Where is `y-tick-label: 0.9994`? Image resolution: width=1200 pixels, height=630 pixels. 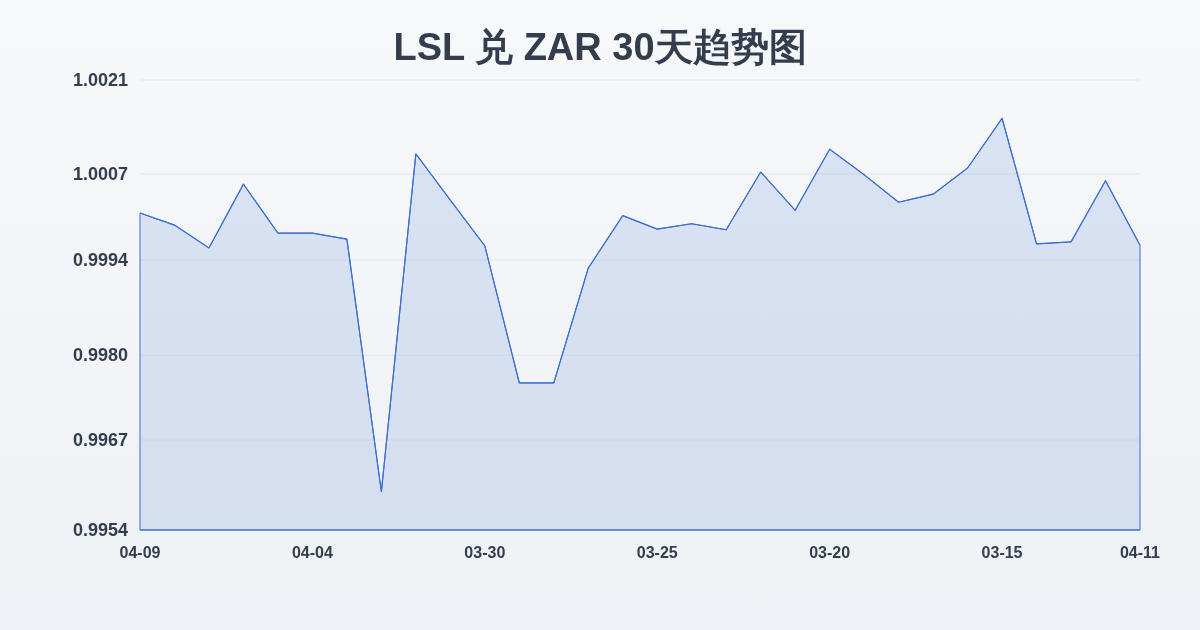
y-tick-label: 0.9994 is located at coordinates (100, 260).